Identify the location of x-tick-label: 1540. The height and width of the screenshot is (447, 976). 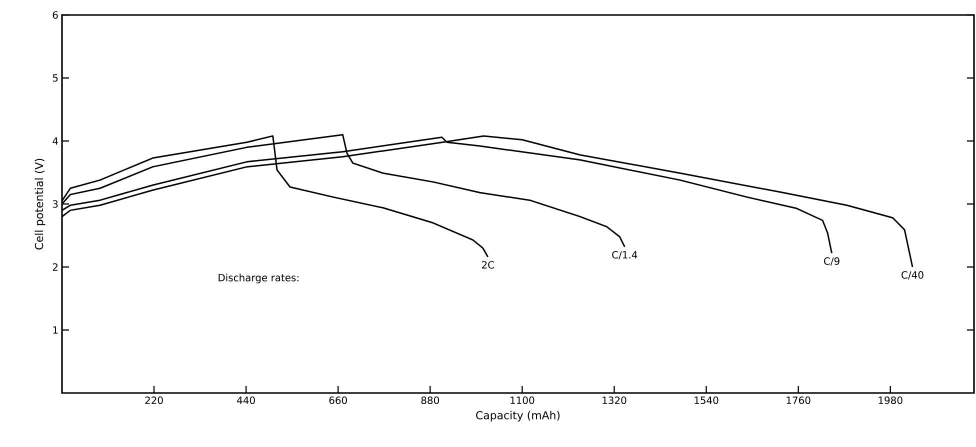
(706, 400).